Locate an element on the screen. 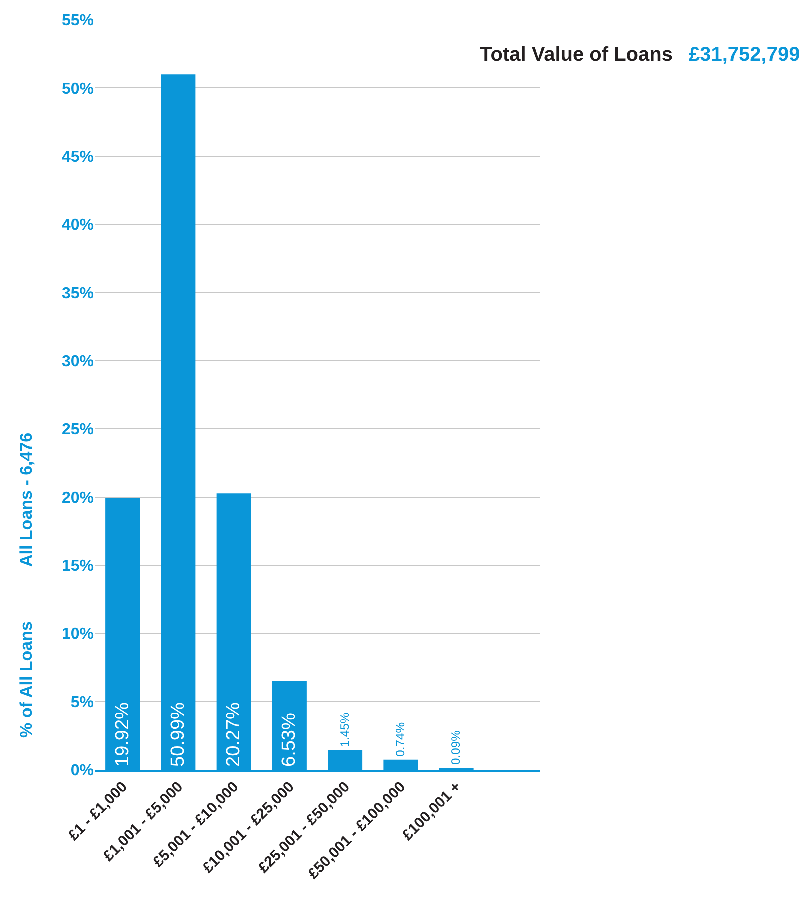  y-axis-title: % of All Loans is located at coordinates (26, 680).